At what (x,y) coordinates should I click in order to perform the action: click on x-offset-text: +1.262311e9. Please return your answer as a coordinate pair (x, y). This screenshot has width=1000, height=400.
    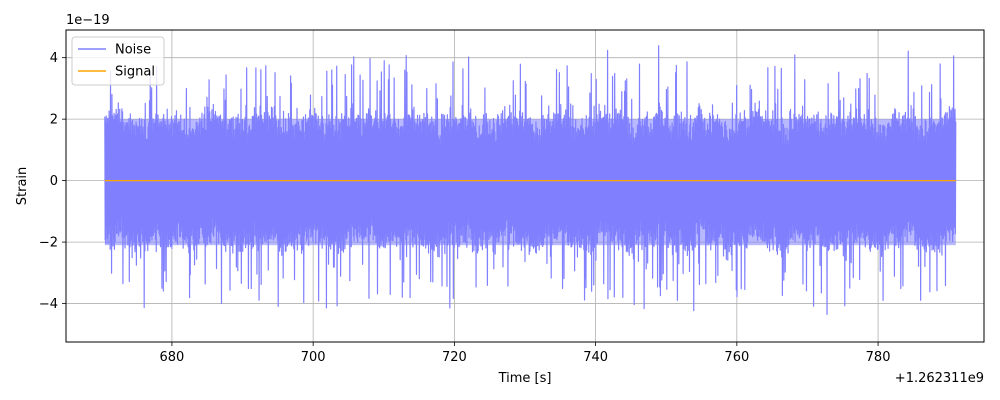
    Looking at the image, I should click on (939, 378).